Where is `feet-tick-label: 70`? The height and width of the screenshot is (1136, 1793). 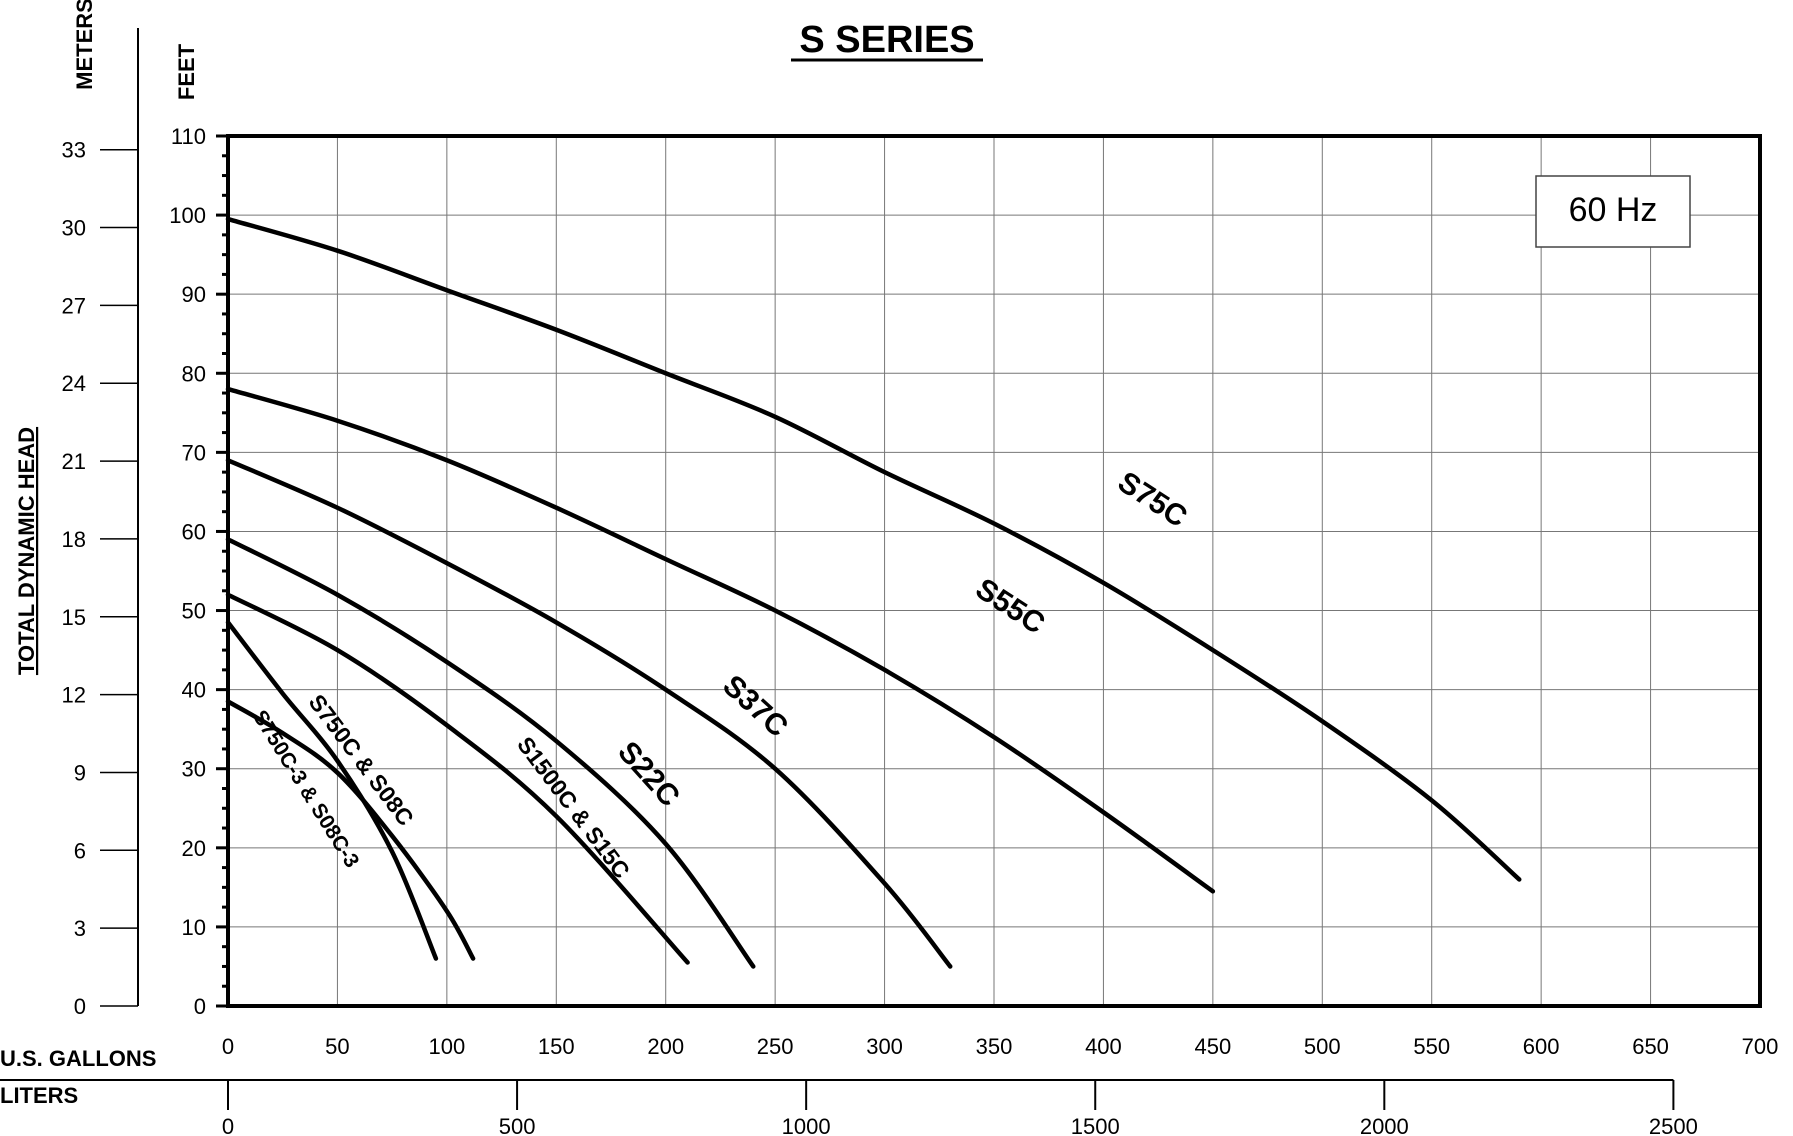 feet-tick-label: 70 is located at coordinates (194, 452).